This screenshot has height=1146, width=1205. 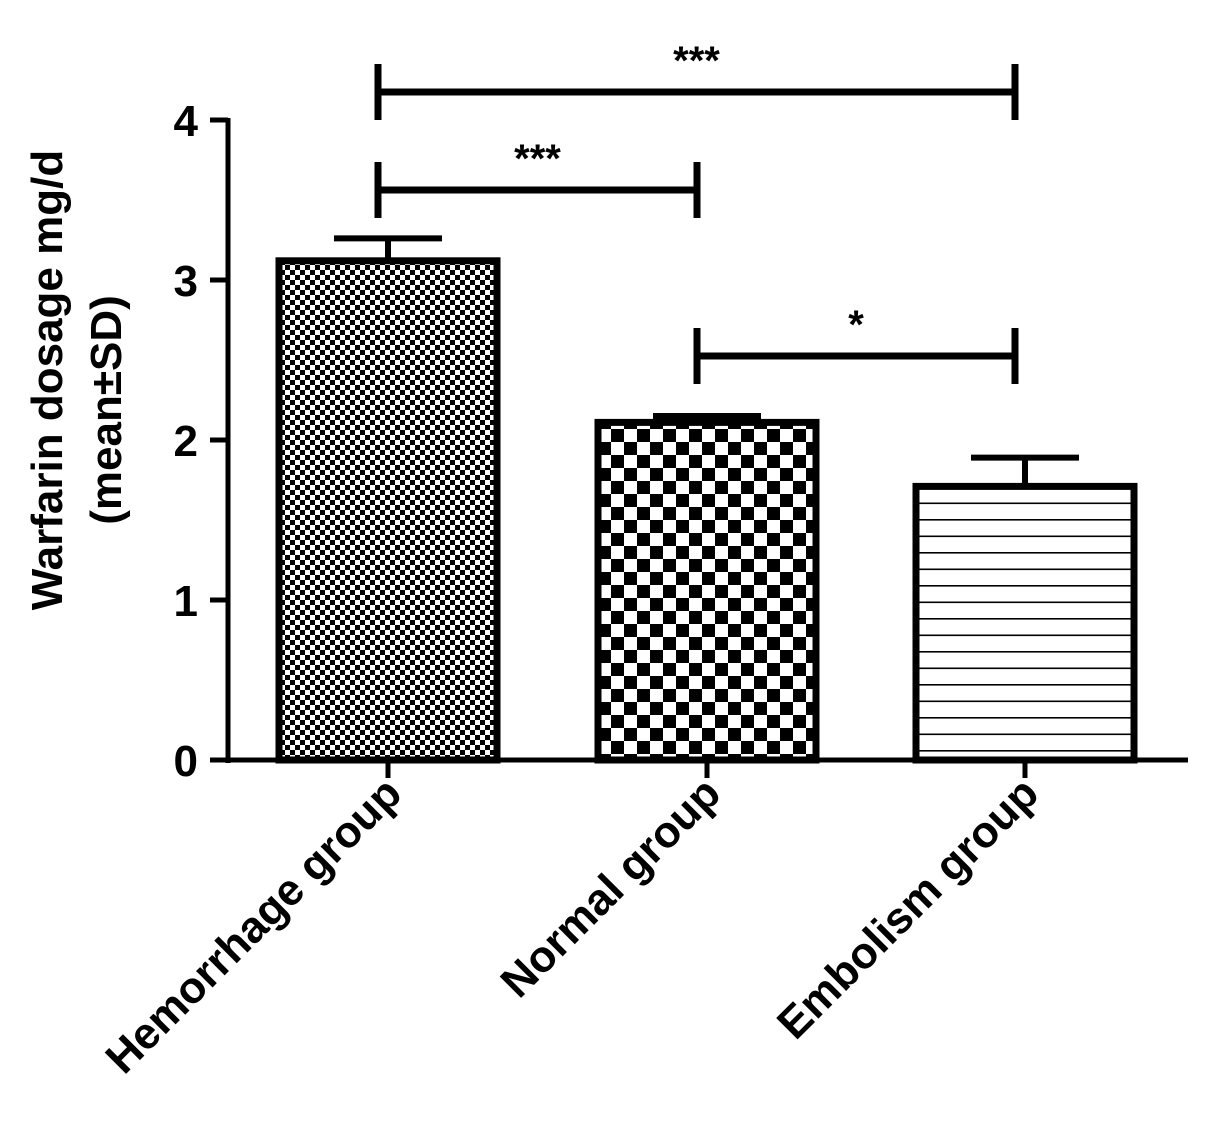 I want to click on bar-normal-group, so click(x=707, y=591).